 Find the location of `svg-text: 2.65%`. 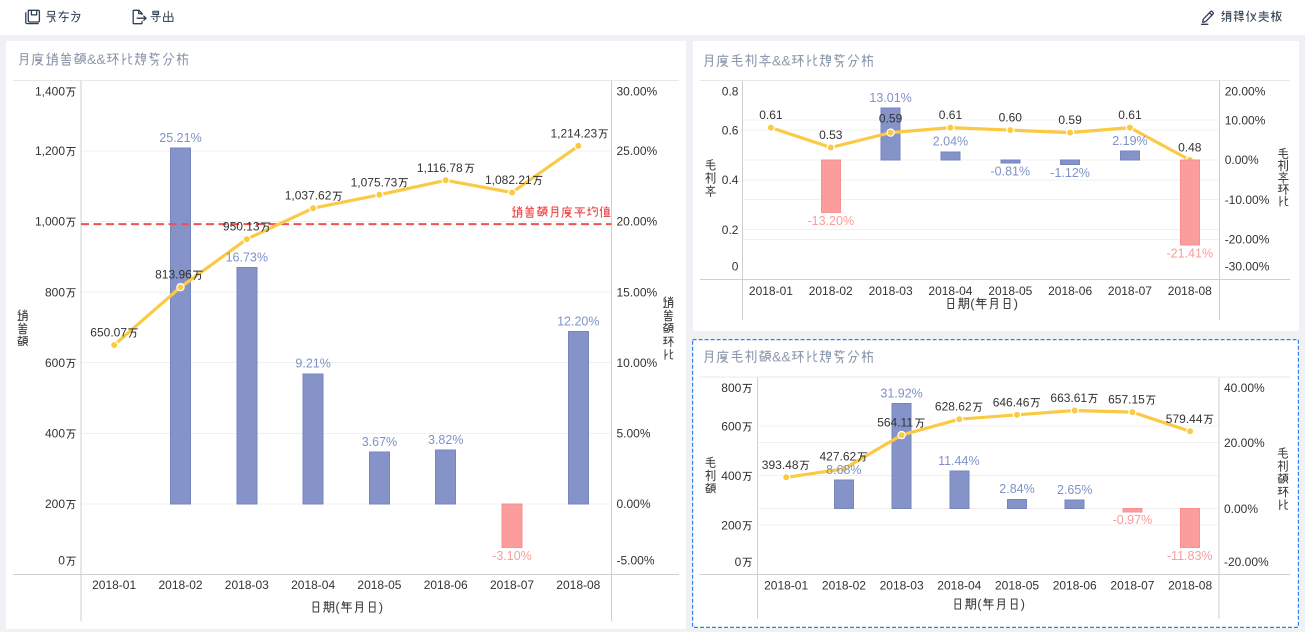

svg-text: 2.65% is located at coordinates (1074, 490).